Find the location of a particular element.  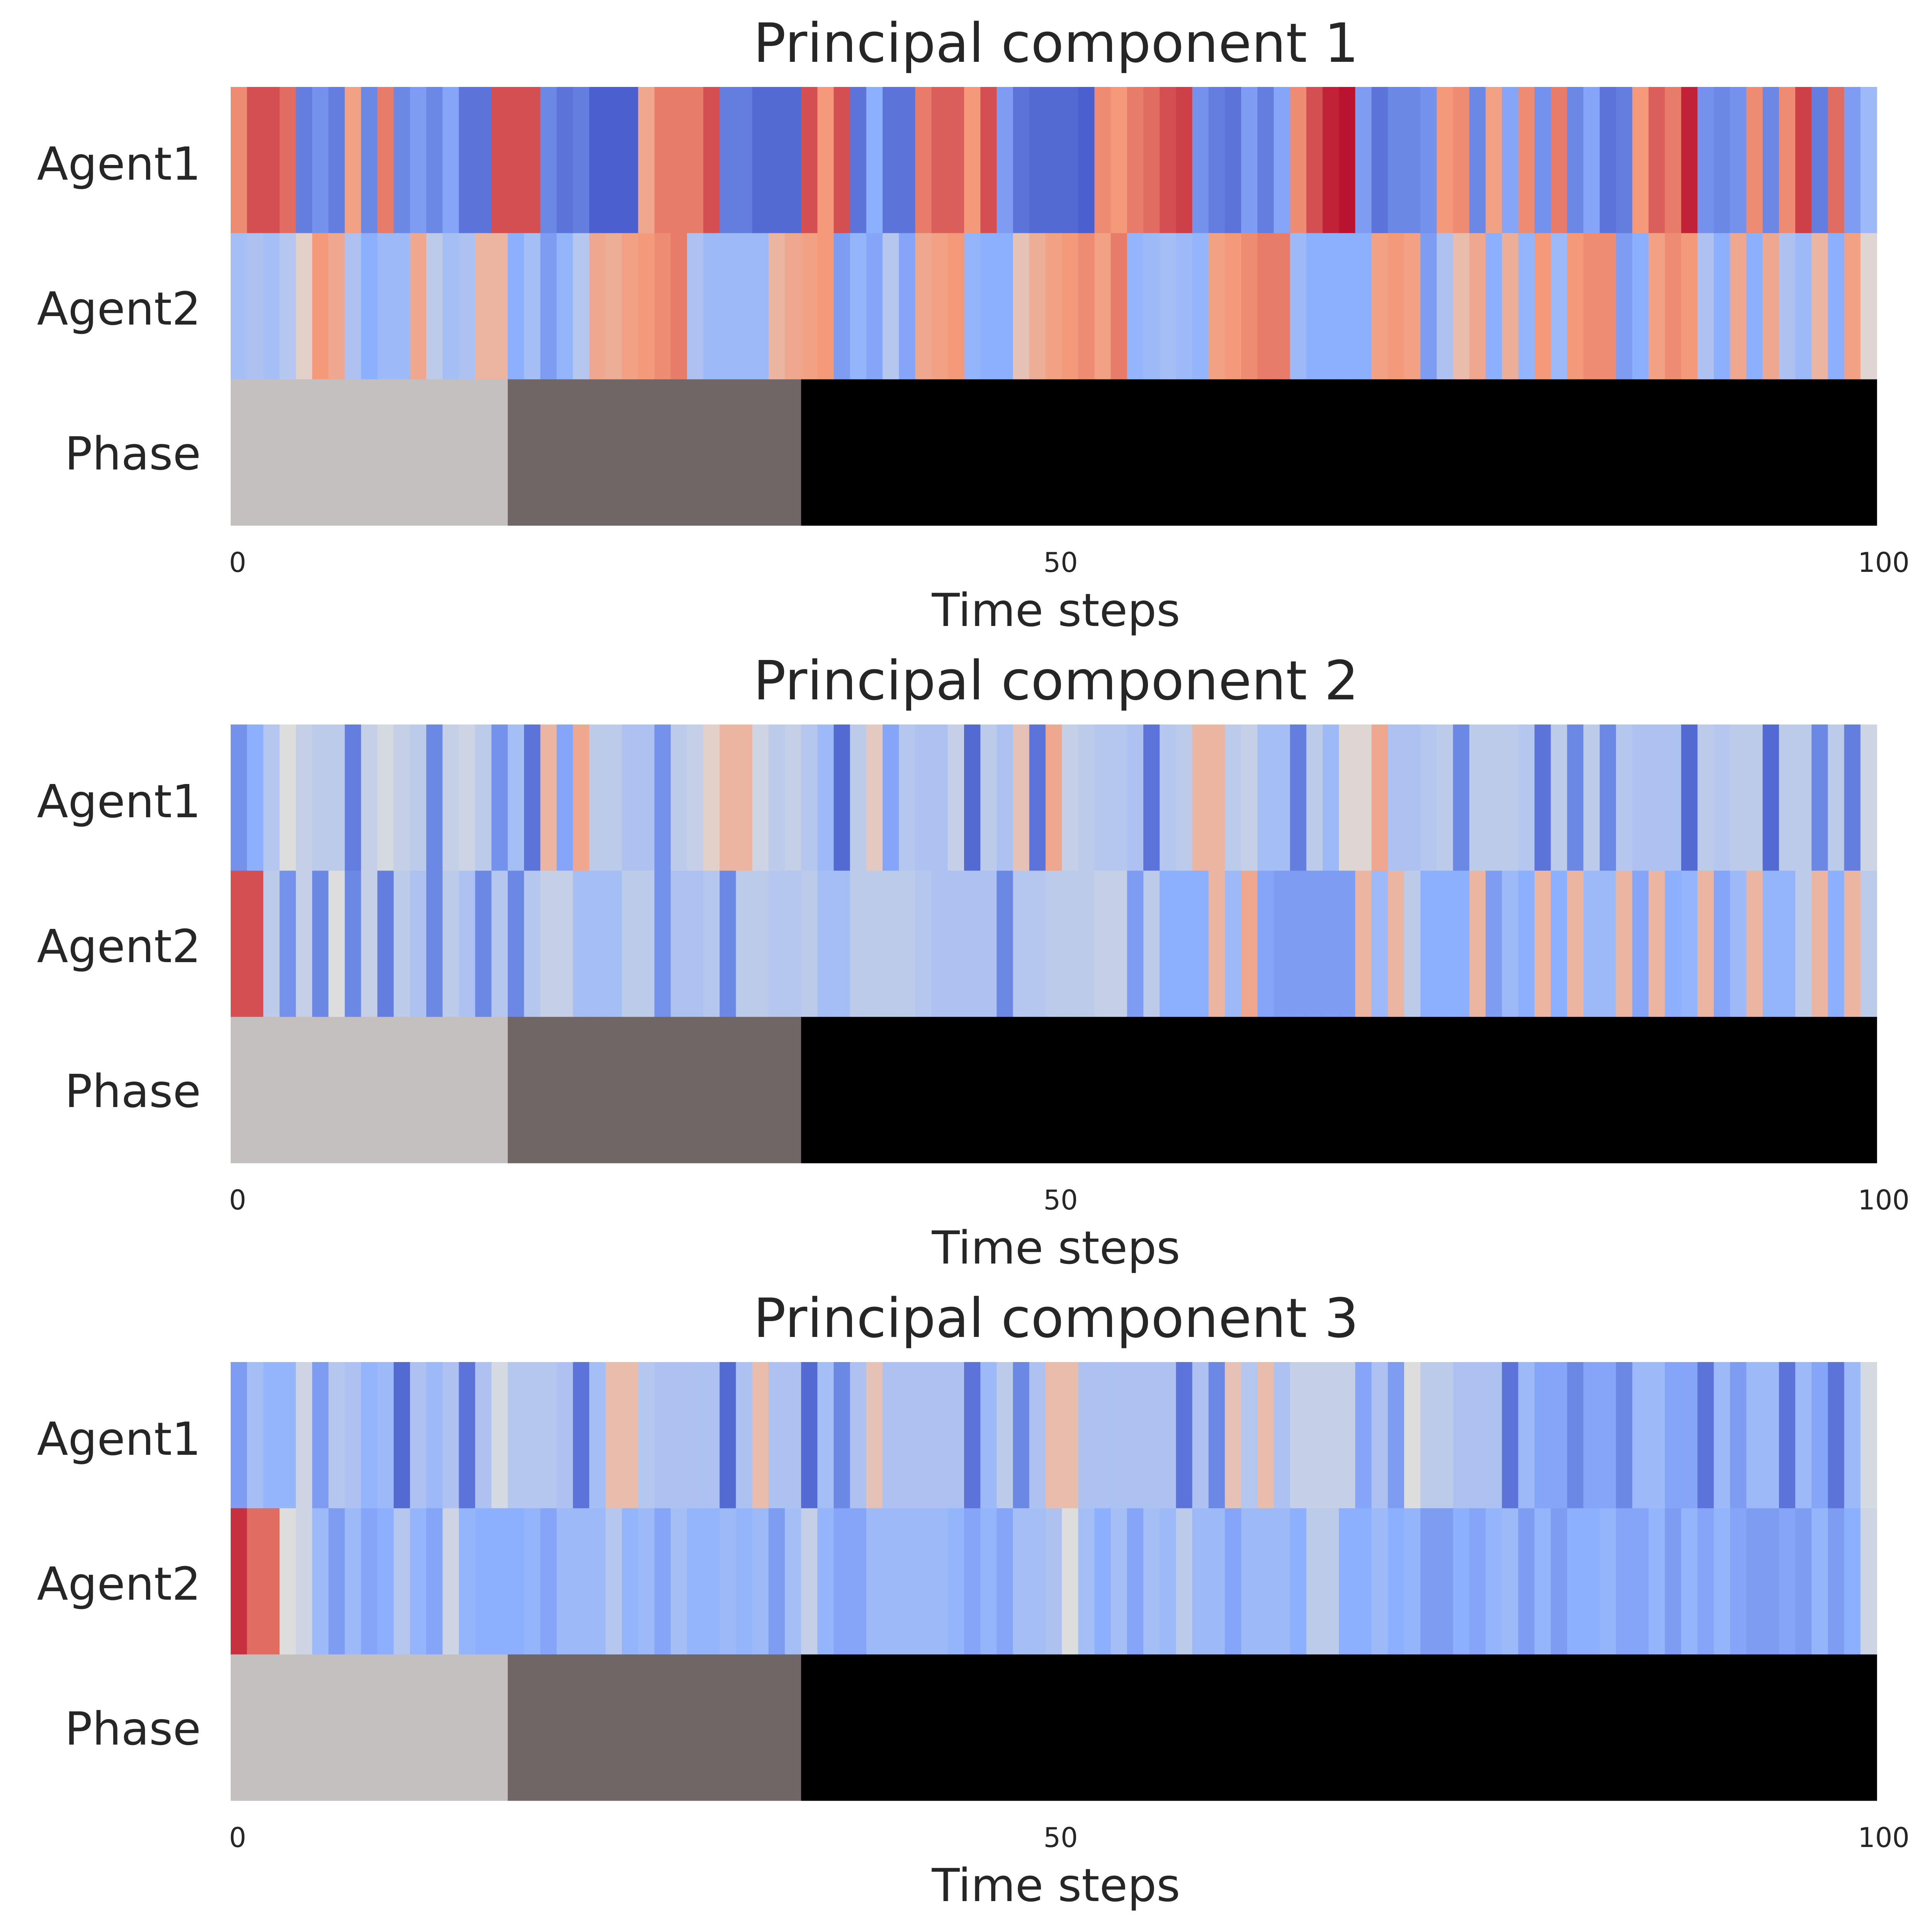

panel-3-x-tick-0: 0 is located at coordinates (238, 1838).